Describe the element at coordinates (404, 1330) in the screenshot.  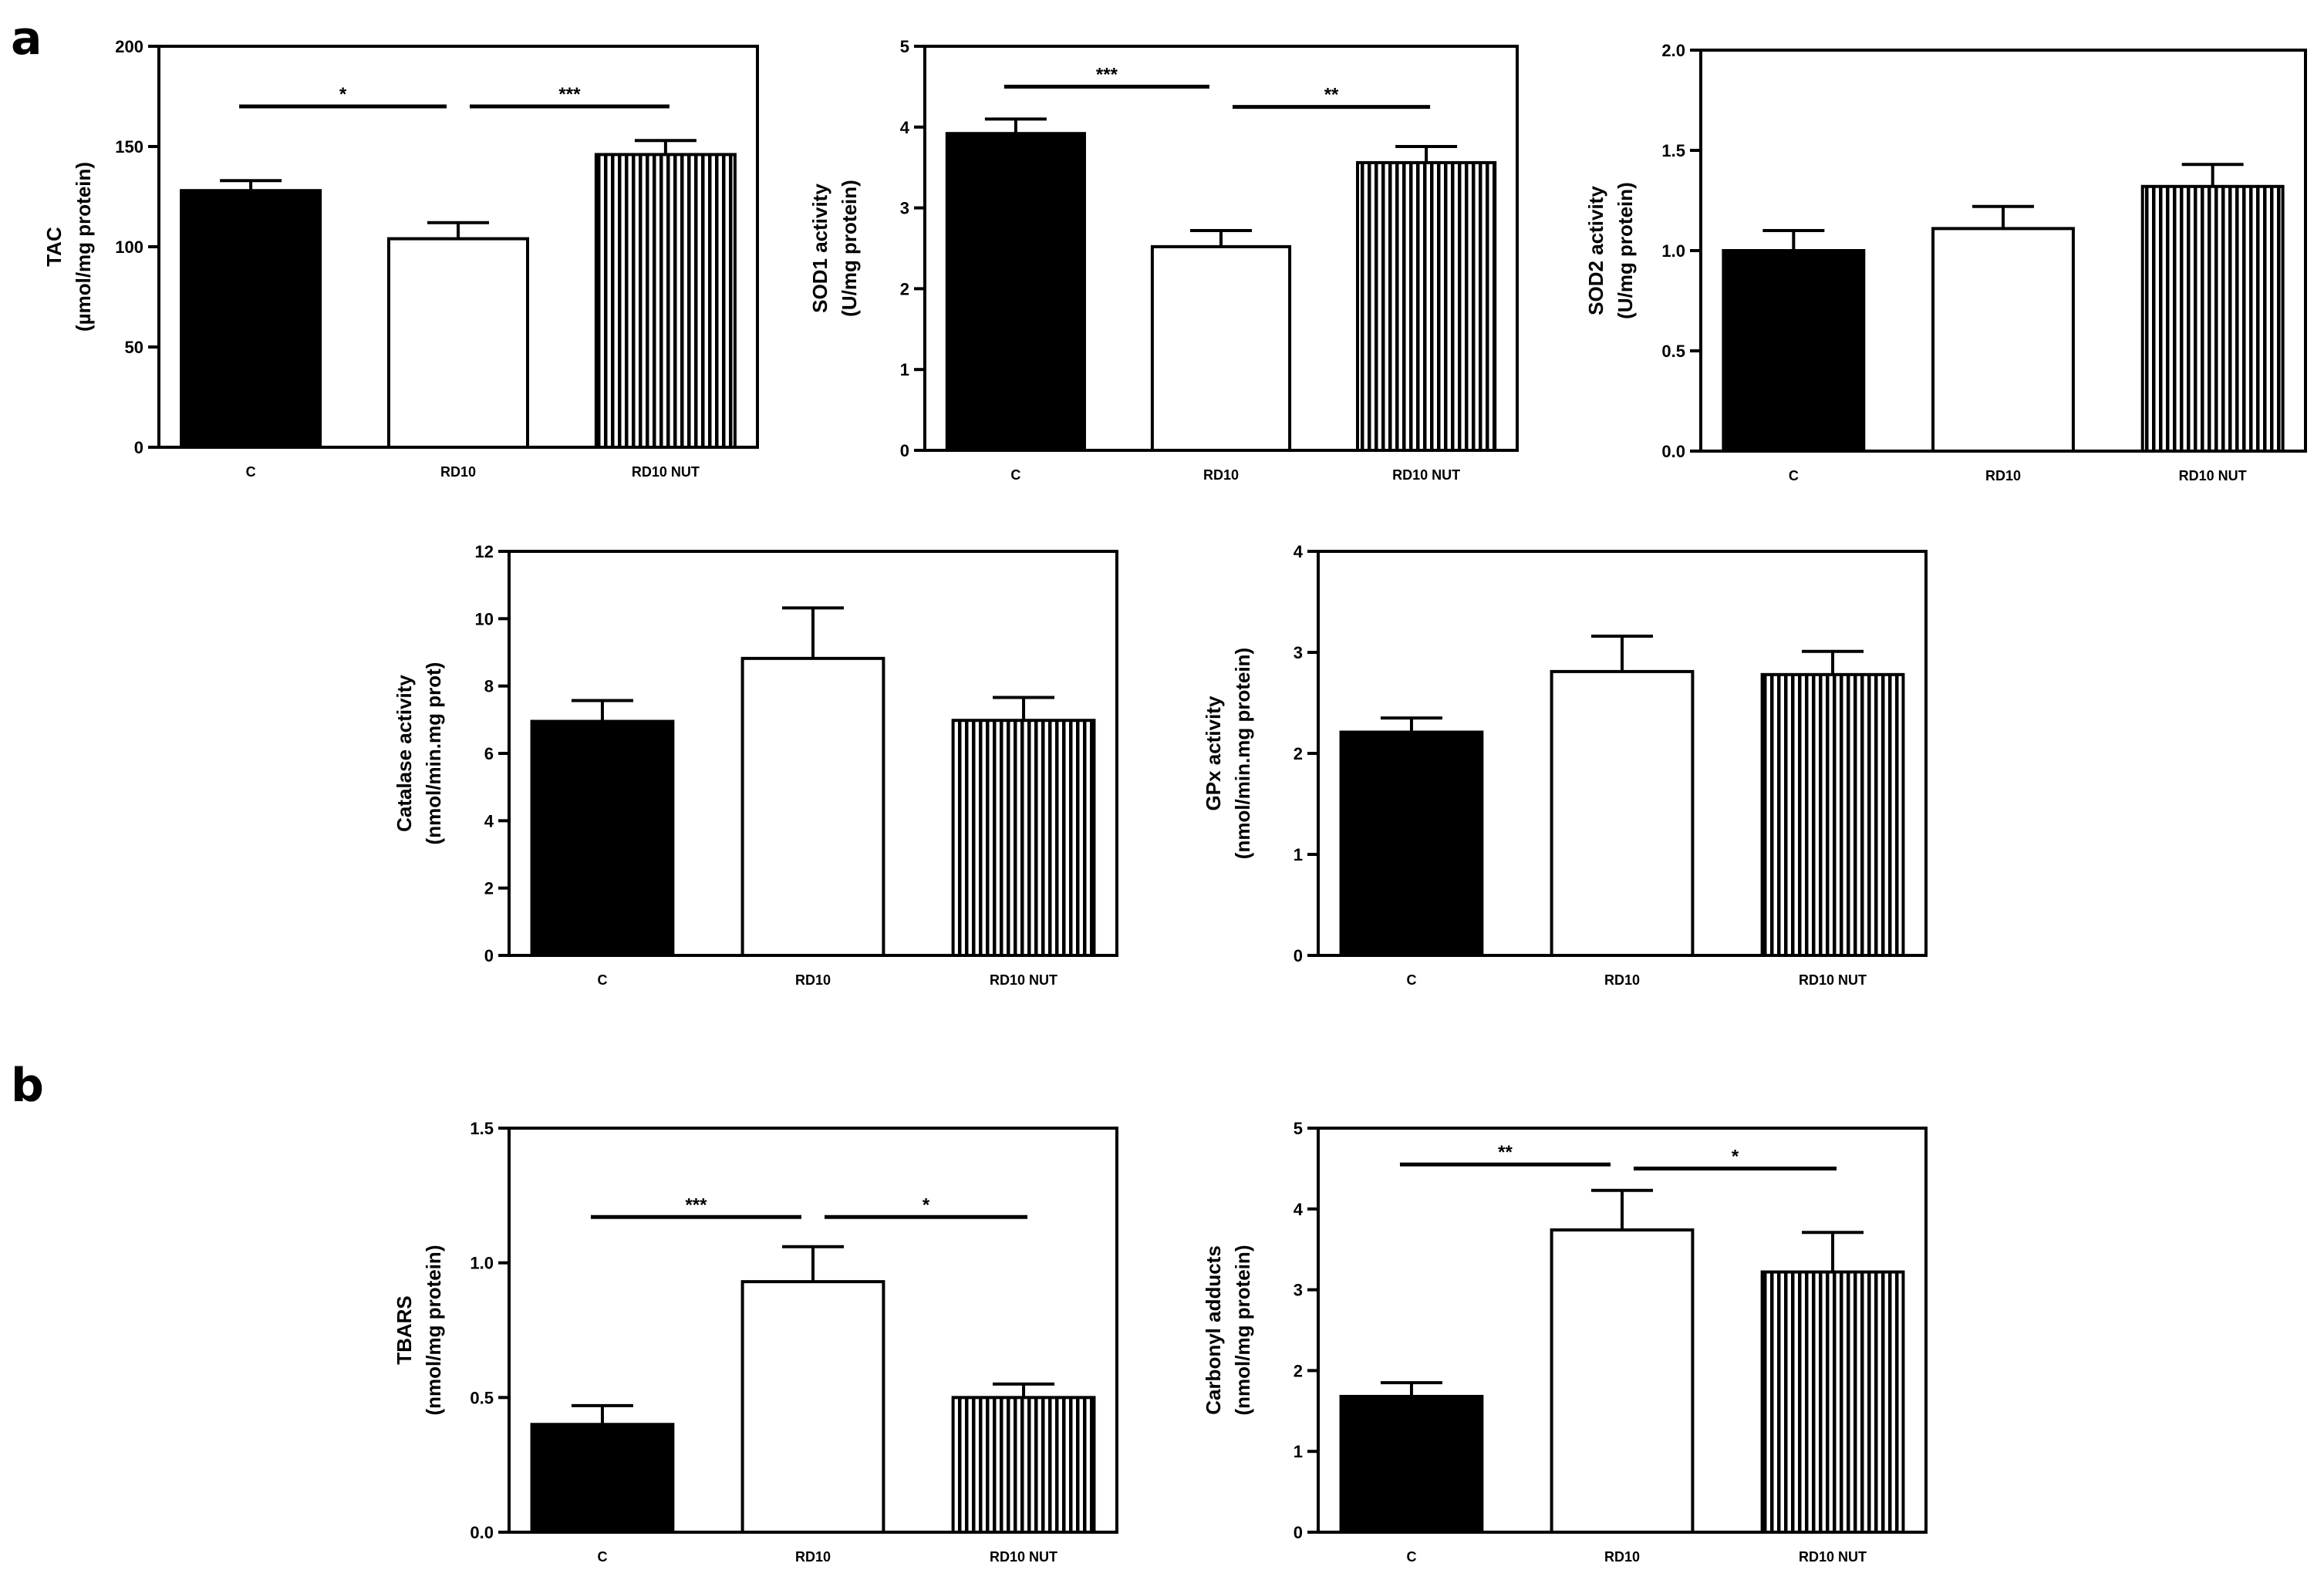
I see `y-axis-label-line: TBARS` at that location.